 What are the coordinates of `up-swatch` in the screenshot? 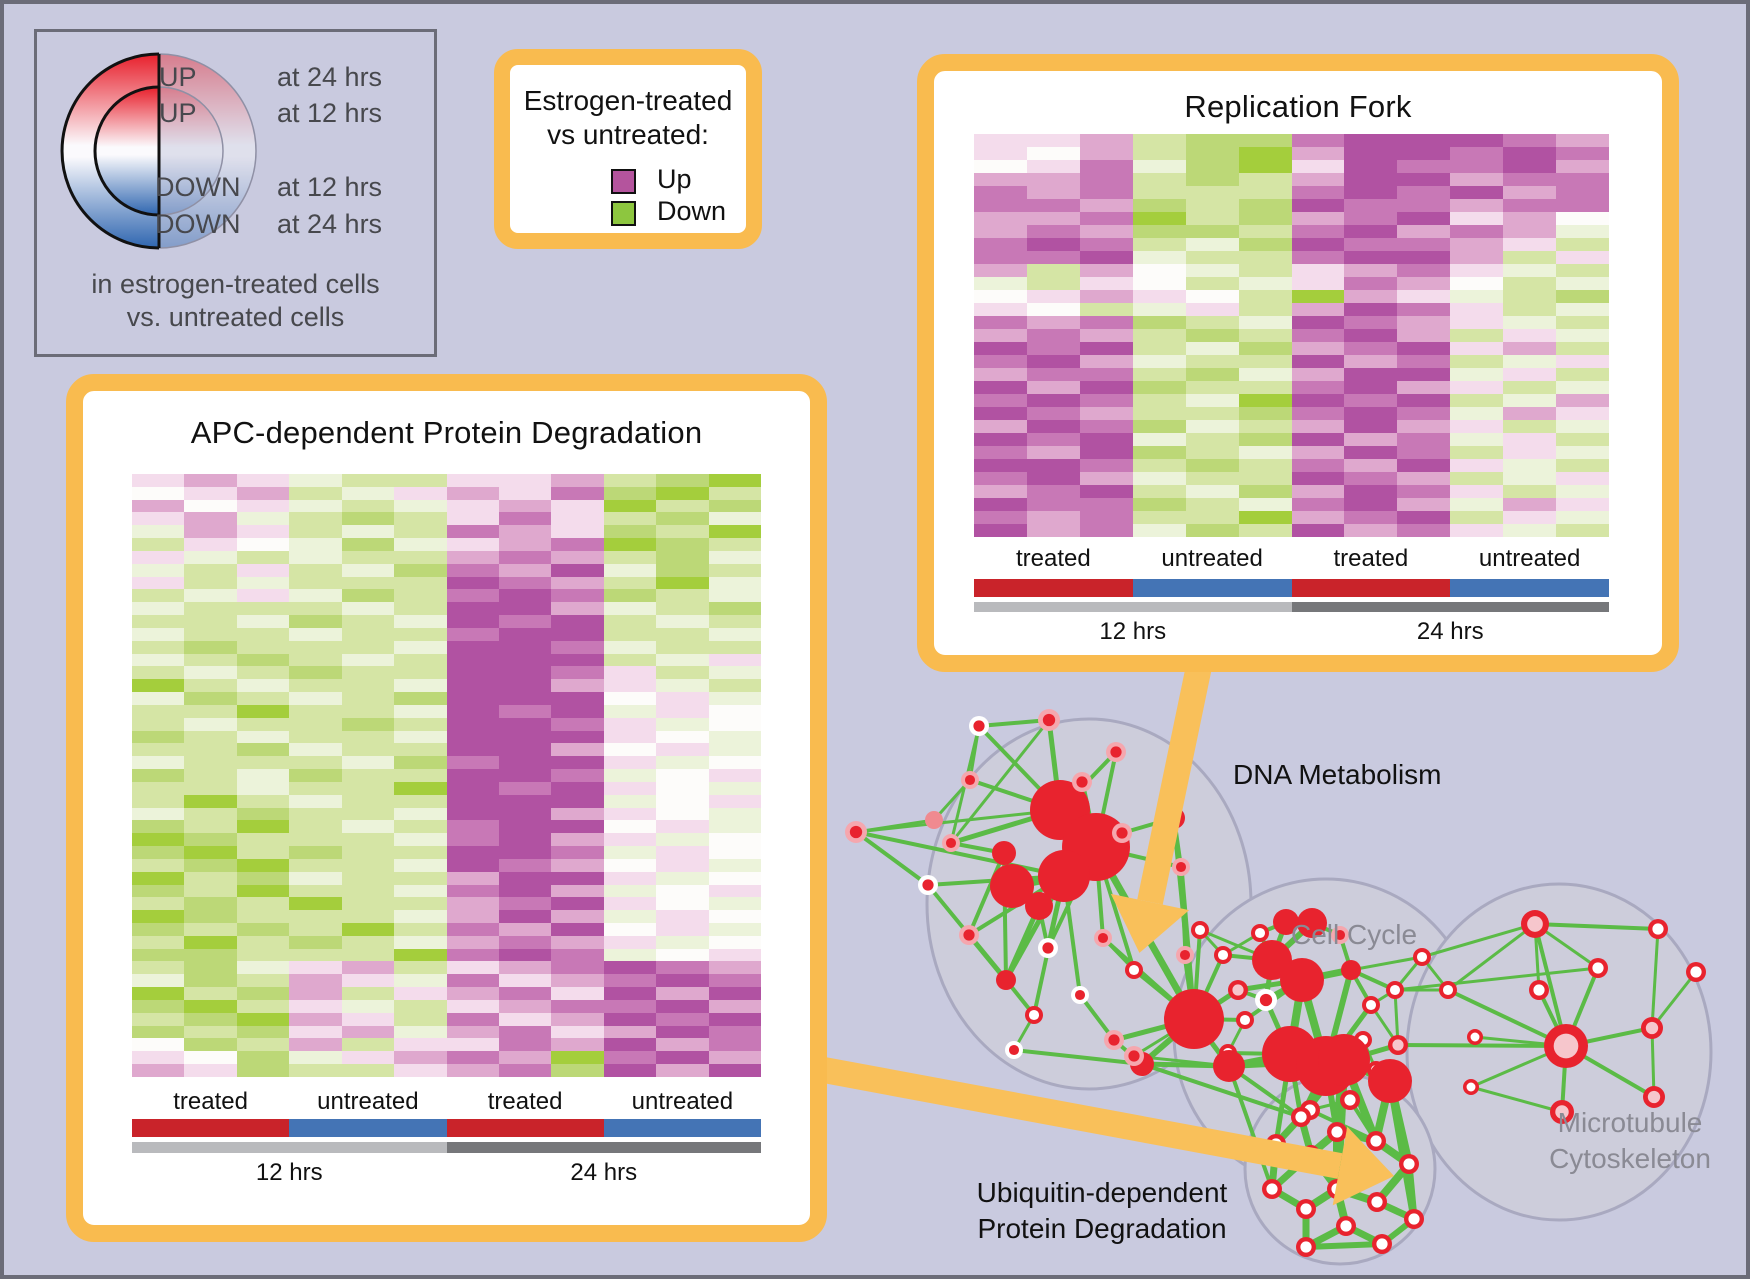 It's located at (623, 181).